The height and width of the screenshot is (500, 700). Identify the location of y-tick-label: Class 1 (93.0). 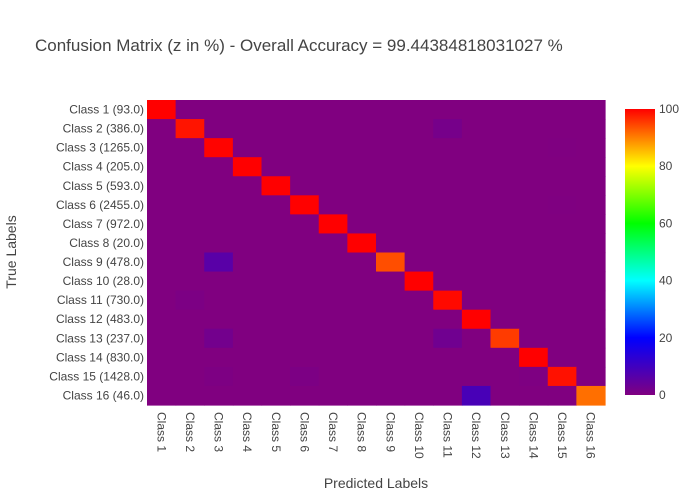
(106, 110).